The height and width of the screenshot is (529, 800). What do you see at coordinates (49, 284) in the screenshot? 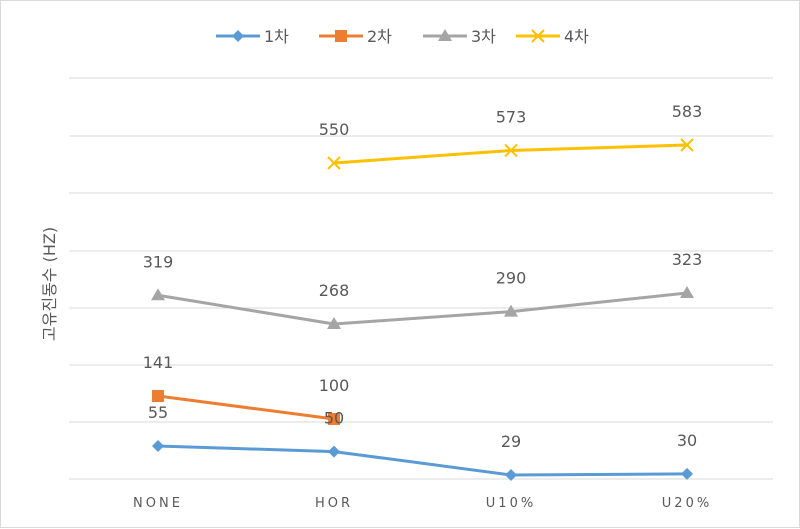
I see `y-axis-title: 고유진동수 (HZ)` at bounding box center [49, 284].